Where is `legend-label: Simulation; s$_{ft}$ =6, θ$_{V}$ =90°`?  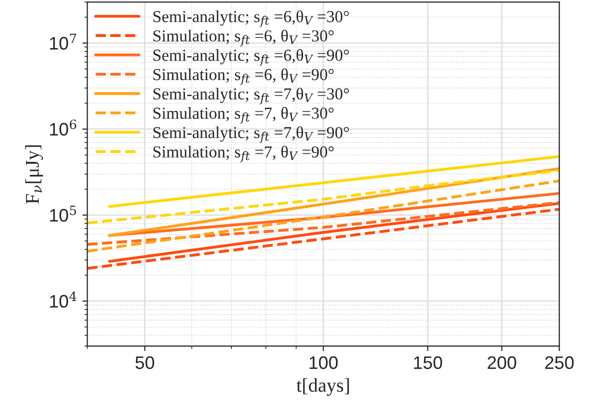
legend-label: Simulation; s$_{ft}$ =6, θ$_{V}$ =90° is located at coordinates (243, 77).